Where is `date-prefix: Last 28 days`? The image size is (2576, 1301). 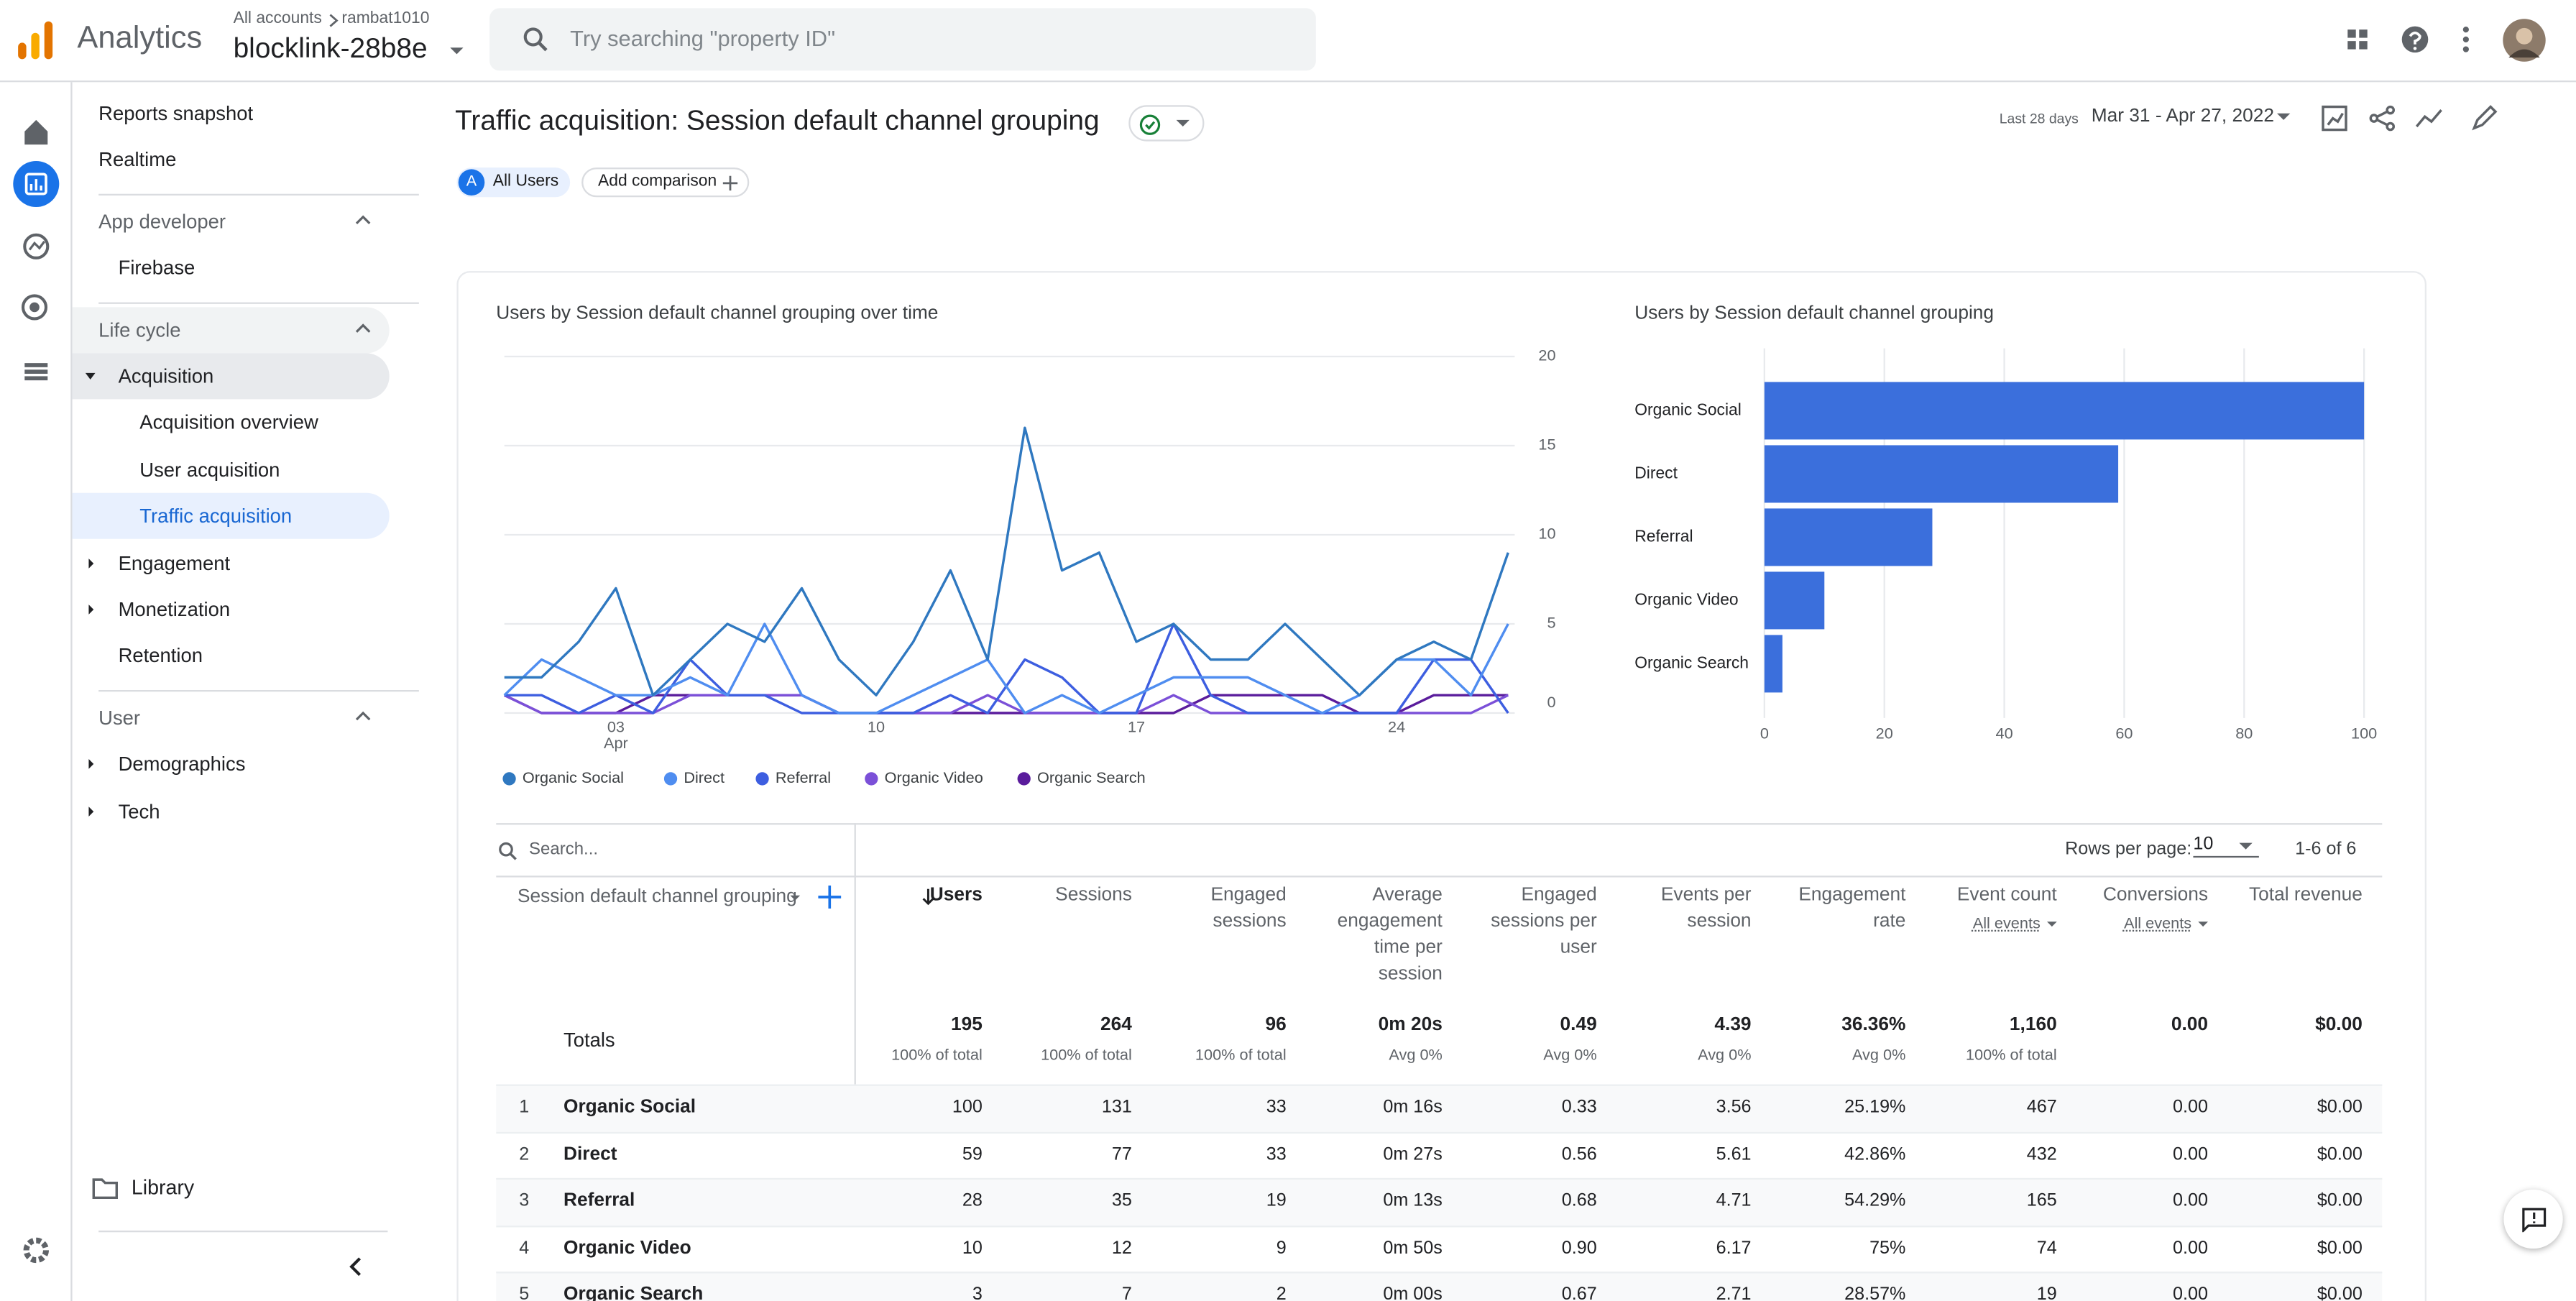 date-prefix: Last 28 days is located at coordinates (2039, 118).